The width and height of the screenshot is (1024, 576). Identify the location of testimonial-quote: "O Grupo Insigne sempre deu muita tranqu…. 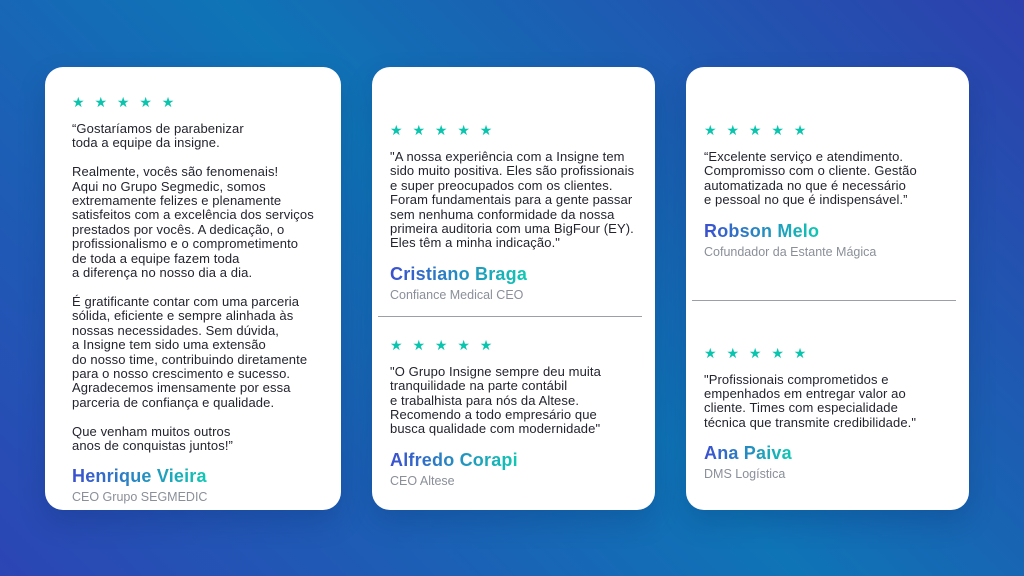
(495, 400).